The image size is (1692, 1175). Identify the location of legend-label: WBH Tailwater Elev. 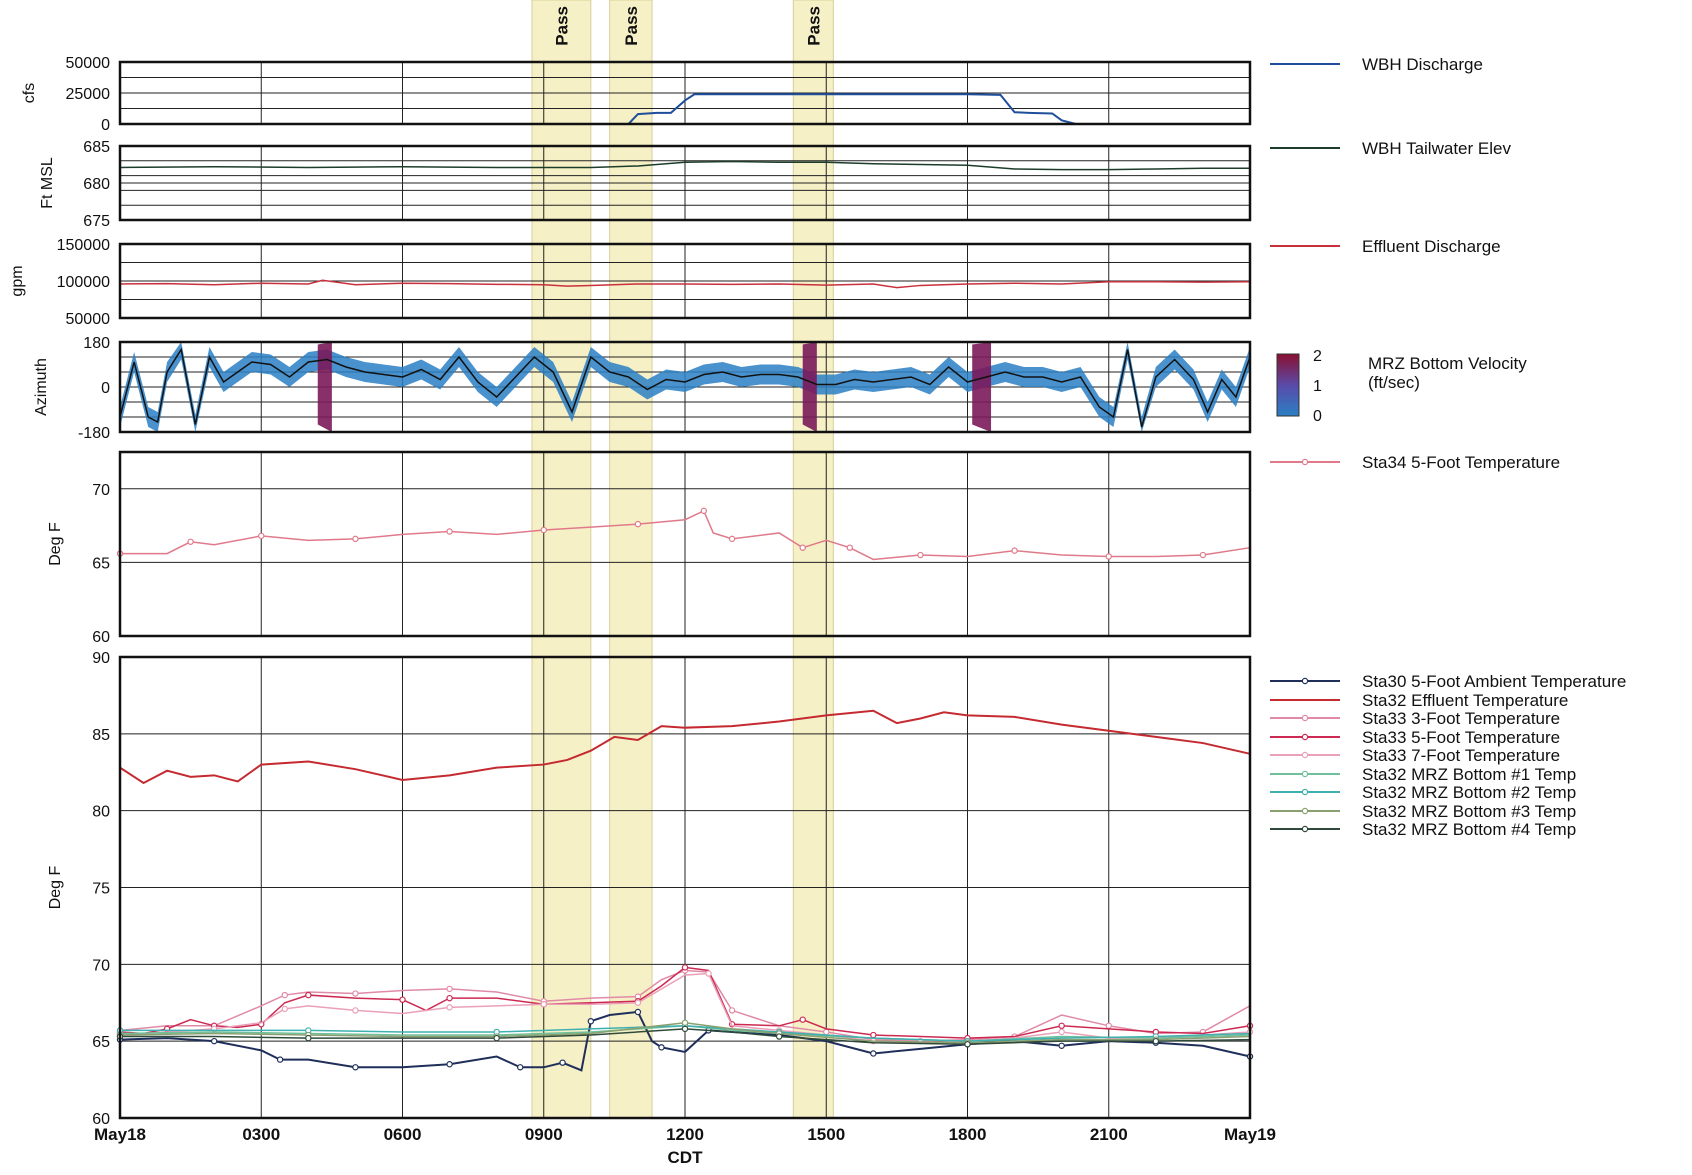
(1436, 148).